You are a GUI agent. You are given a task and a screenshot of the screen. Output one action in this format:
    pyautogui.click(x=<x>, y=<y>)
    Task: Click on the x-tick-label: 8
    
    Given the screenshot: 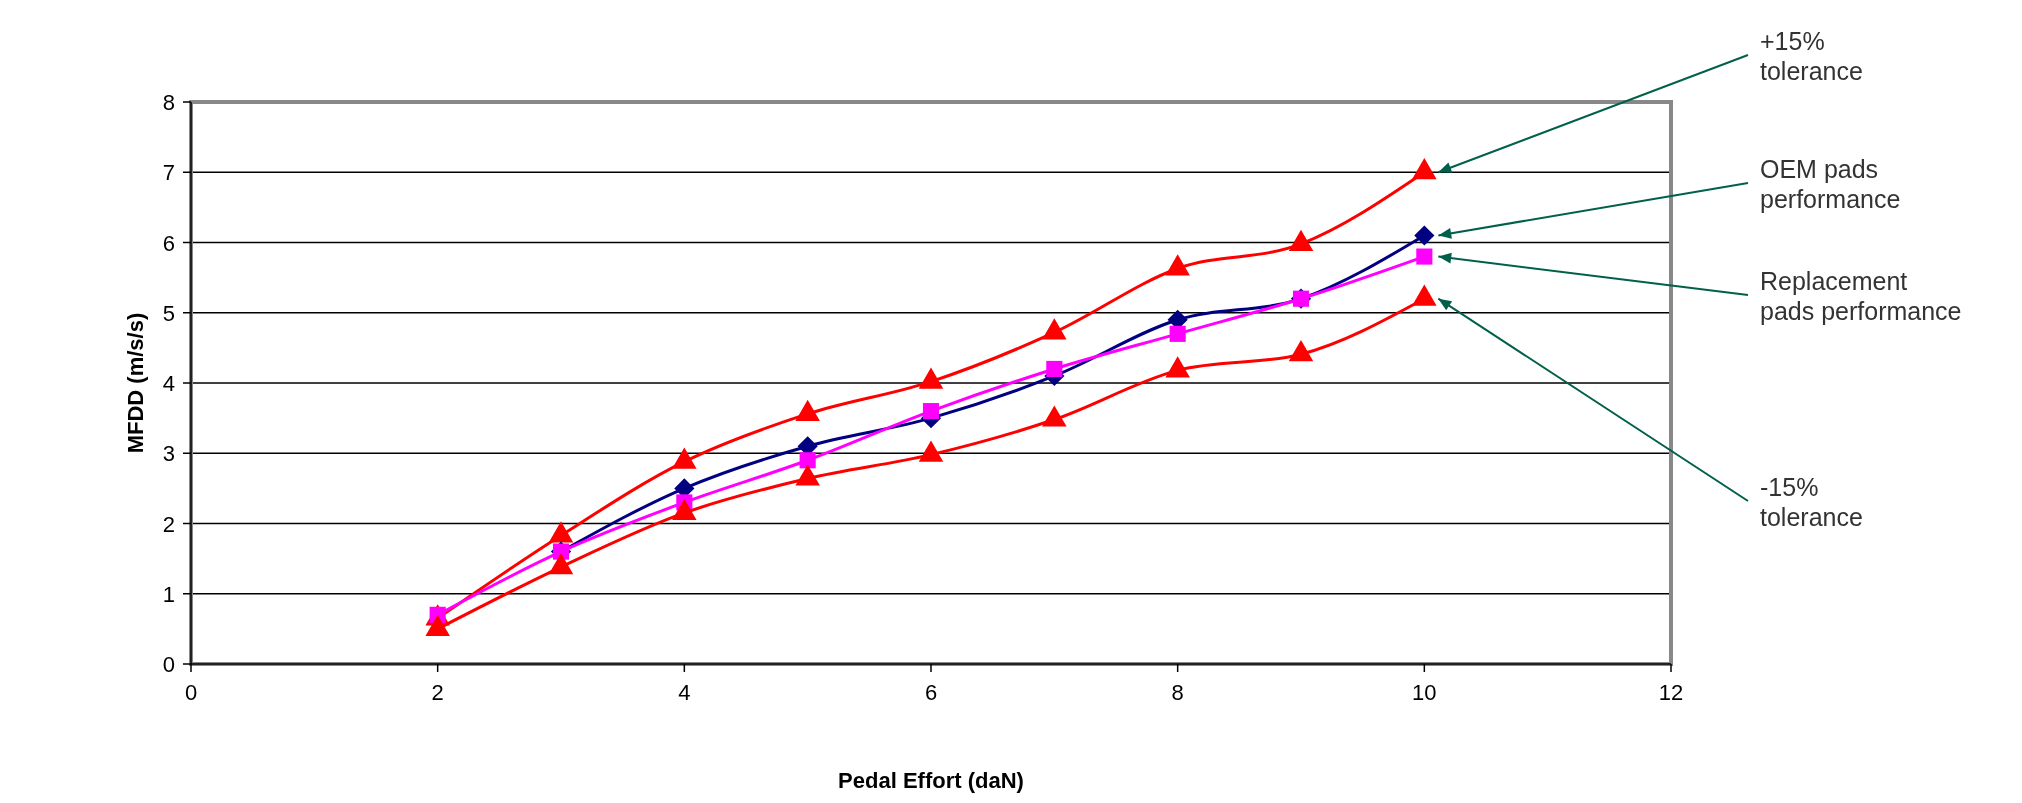 What is the action you would take?
    pyautogui.click(x=1177, y=692)
    